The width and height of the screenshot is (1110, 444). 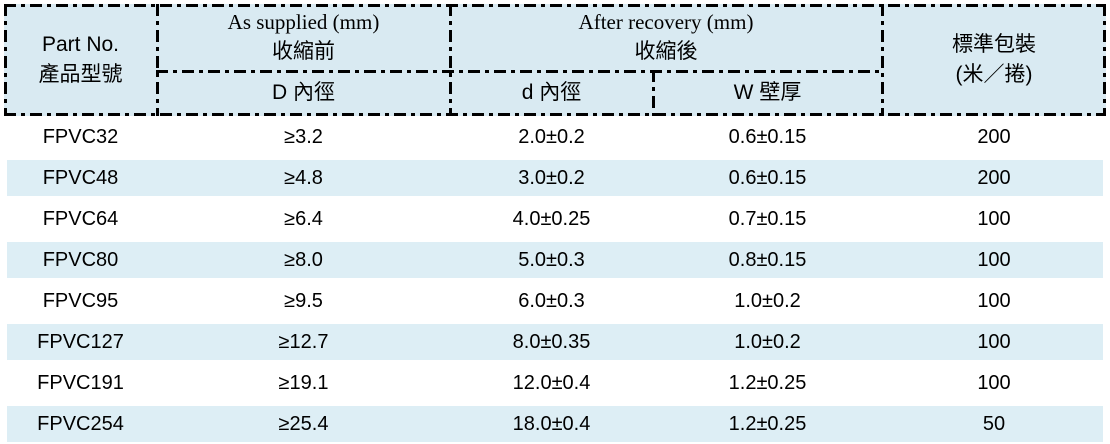 What do you see at coordinates (551, 178) in the screenshot?
I see `cell-recovered-d: 3.0±0.2` at bounding box center [551, 178].